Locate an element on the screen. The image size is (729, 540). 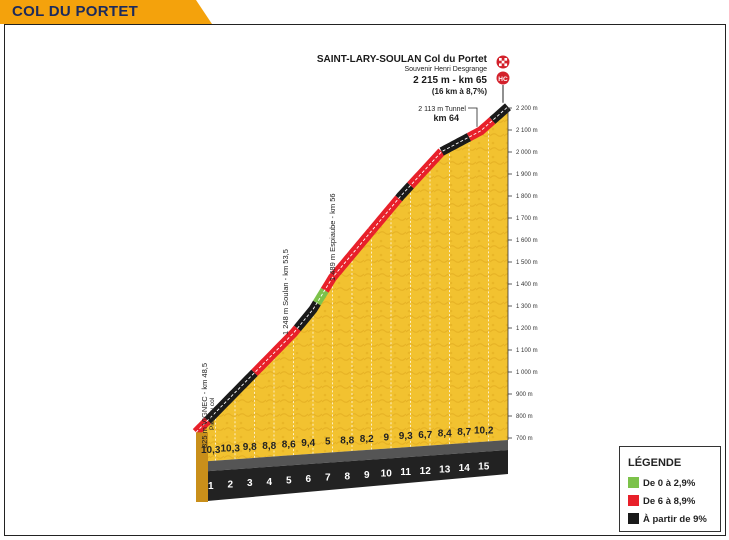
legend-label: De 0 à 2,9% is located at coordinates (669, 483).